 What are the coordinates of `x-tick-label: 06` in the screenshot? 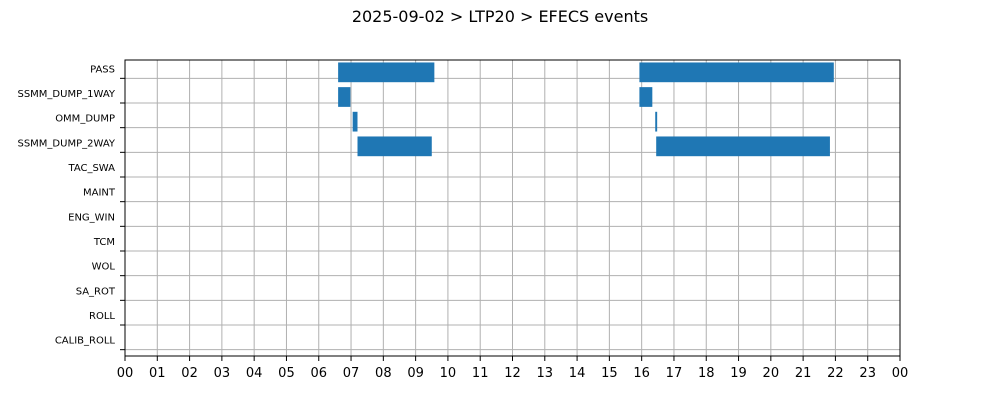 It's located at (318, 373).